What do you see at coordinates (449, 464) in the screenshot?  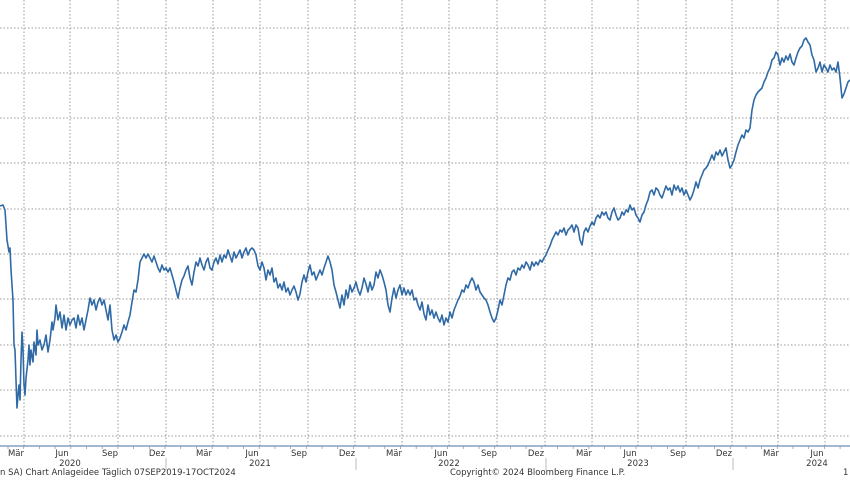 I see `year-tick-label: 2022` at bounding box center [449, 464].